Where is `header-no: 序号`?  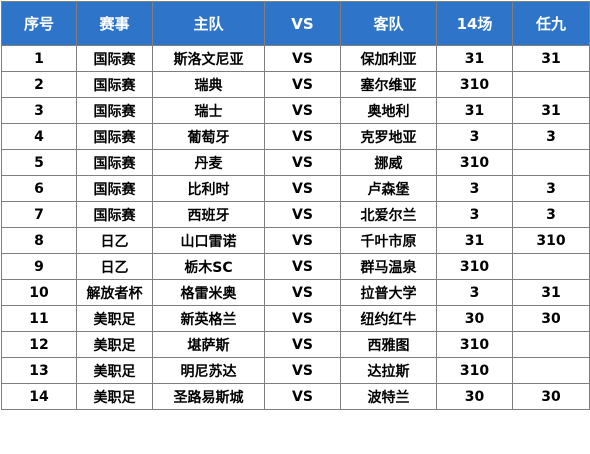
header-no: 序号 is located at coordinates (39, 23).